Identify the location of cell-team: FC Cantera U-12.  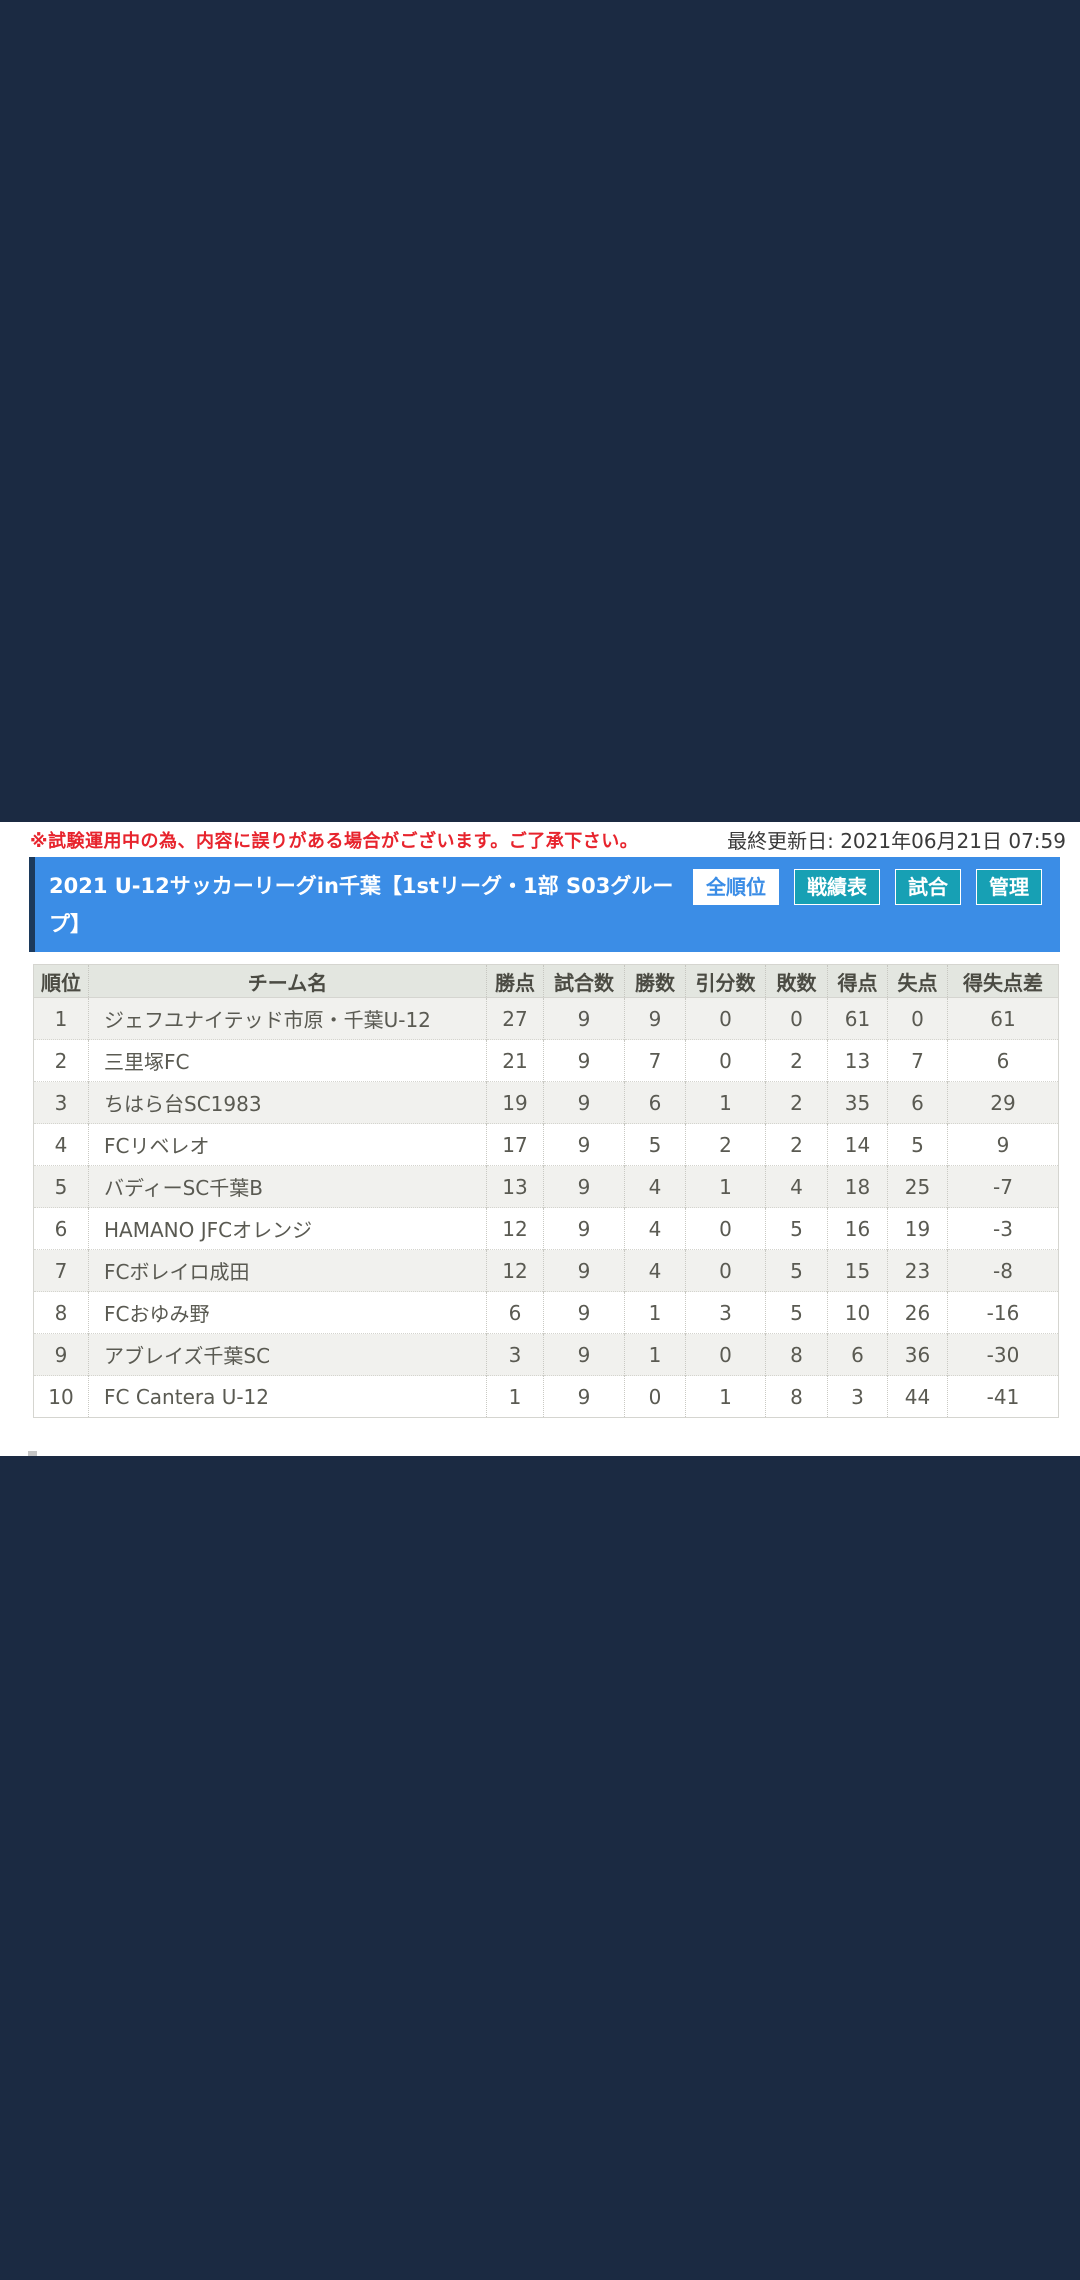
(287, 1396).